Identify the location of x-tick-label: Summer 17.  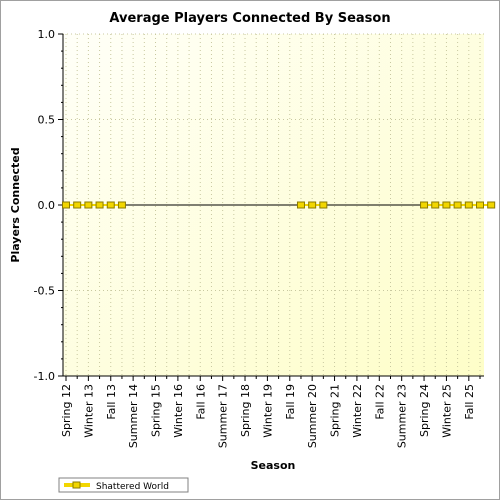
(223, 416).